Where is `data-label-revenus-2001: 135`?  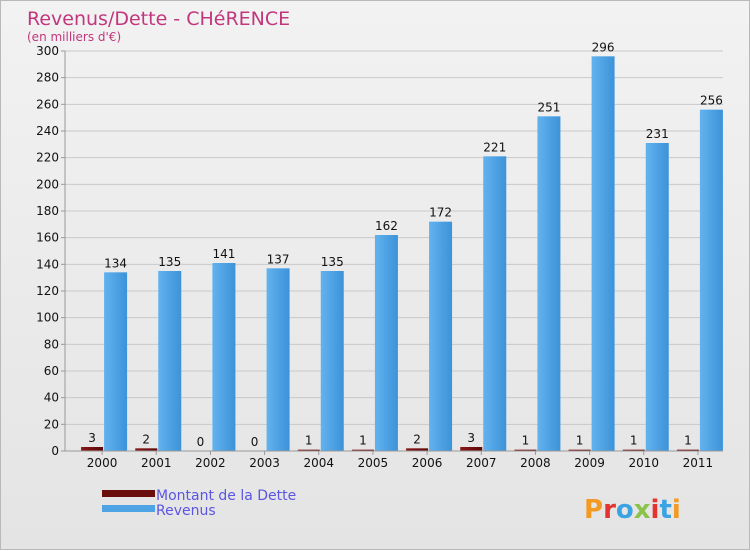 data-label-revenus-2001: 135 is located at coordinates (169, 262).